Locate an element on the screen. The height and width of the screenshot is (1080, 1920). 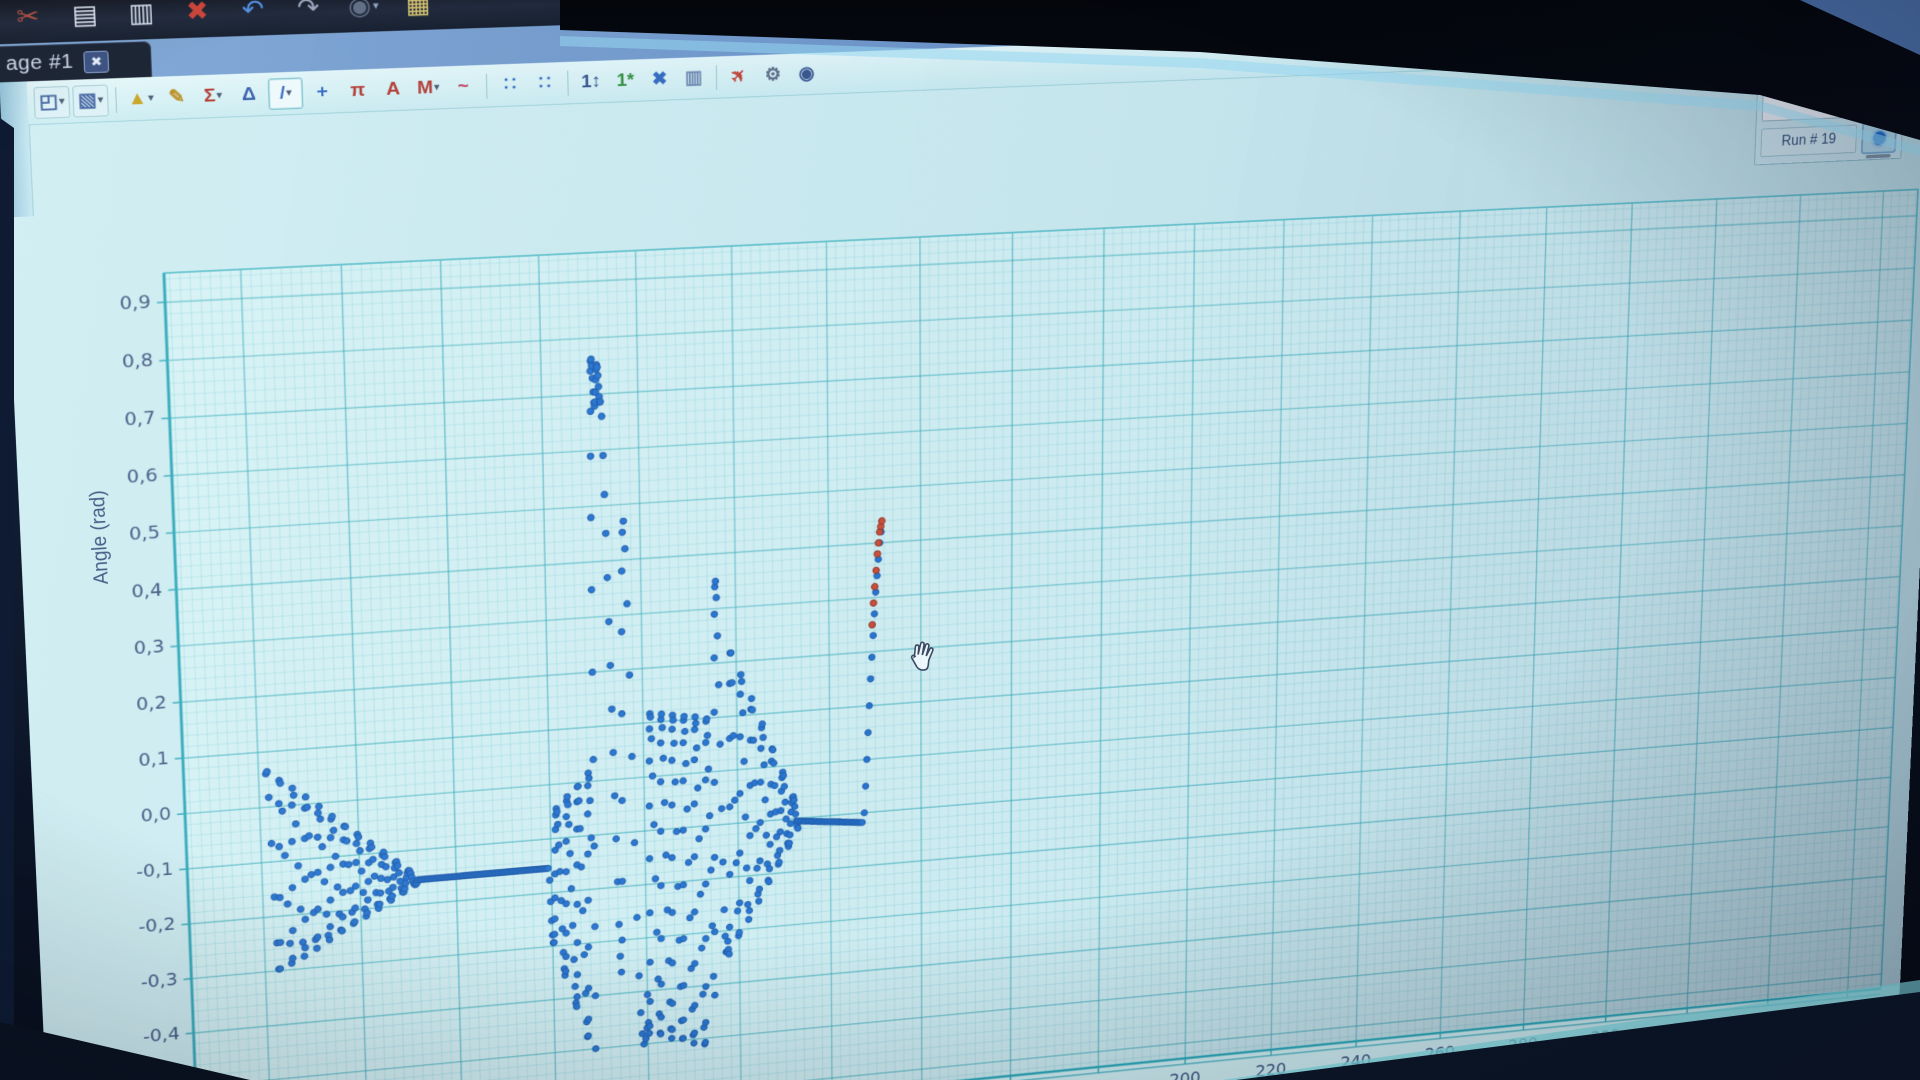
visibility-tool: ◉ is located at coordinates (806, 74).